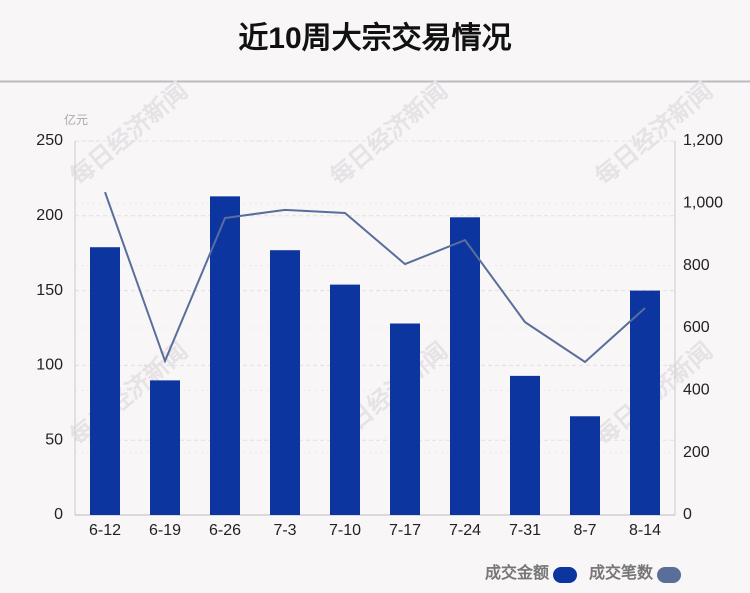  Describe the element at coordinates (465, 530) in the screenshot. I see `x-tick-label: 7-24` at that location.